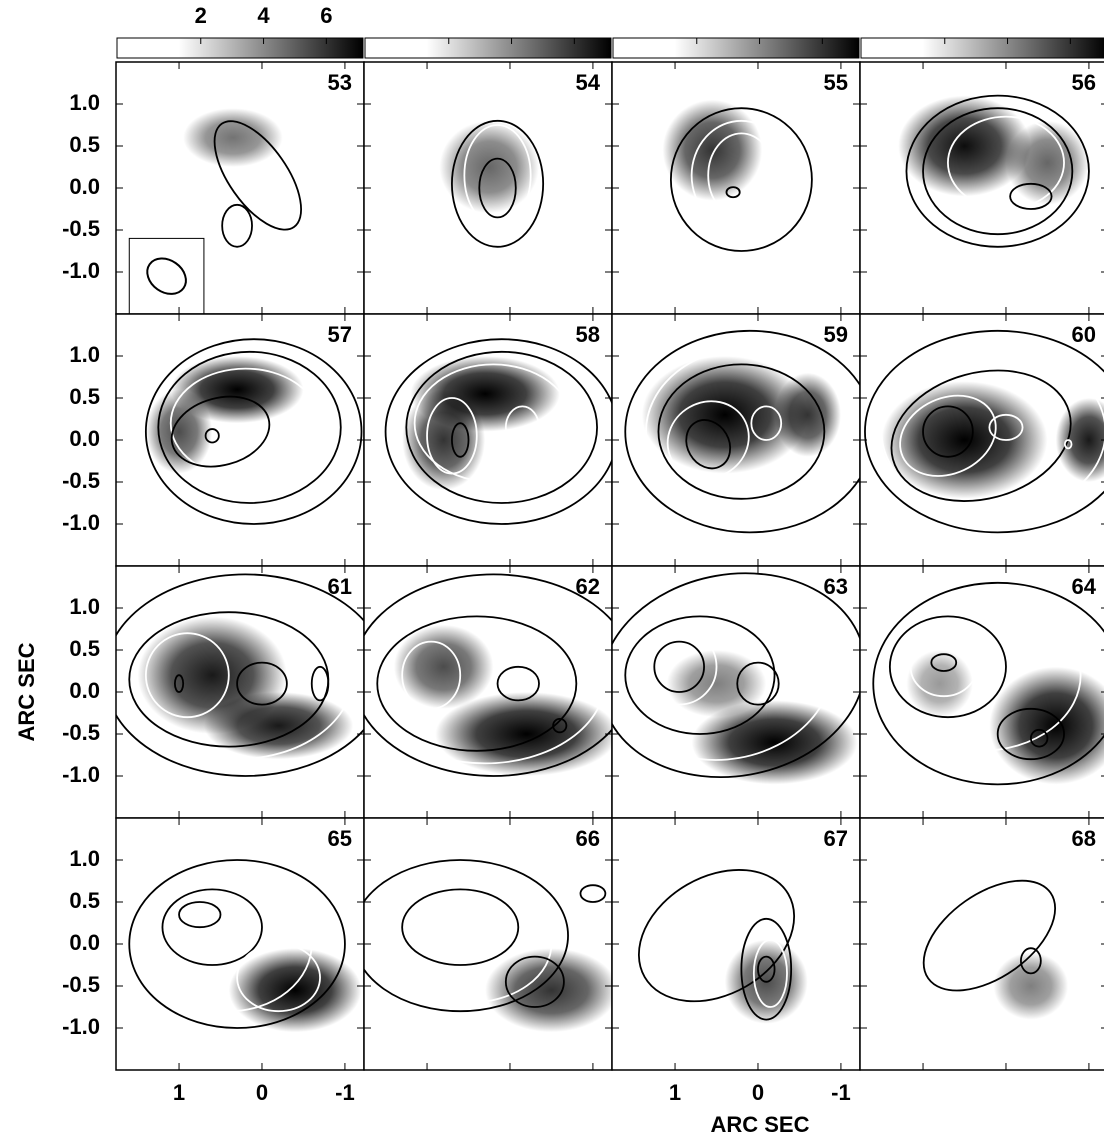 Image resolution: width=1104 pixels, height=1141 pixels. What do you see at coordinates (340, 586) in the screenshot?
I see `panel-label: 61` at bounding box center [340, 586].